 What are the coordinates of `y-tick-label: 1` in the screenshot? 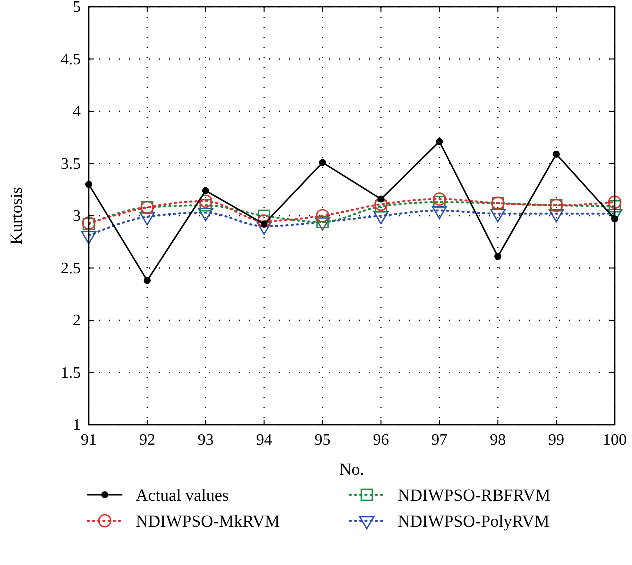 It's located at (77, 425).